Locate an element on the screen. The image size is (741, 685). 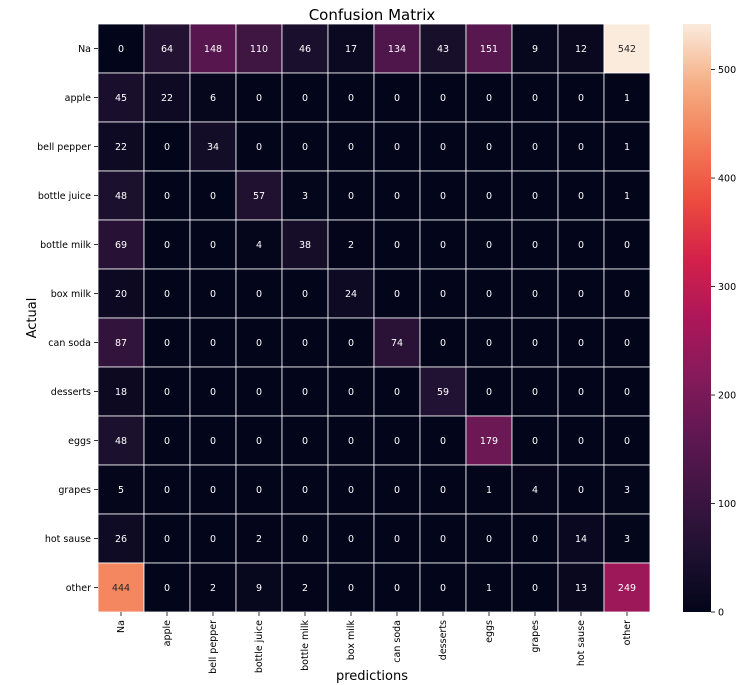
cell-value-label: 179 is located at coordinates (489, 441).